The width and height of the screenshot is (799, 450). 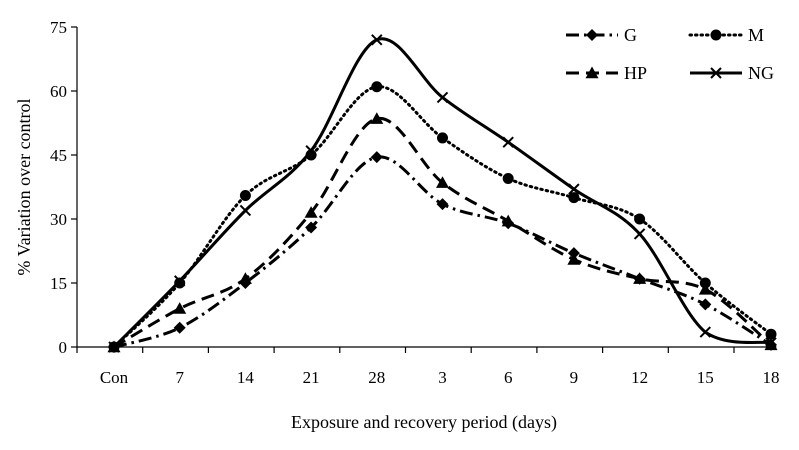 I want to click on legend-marker-g, so click(x=592, y=35).